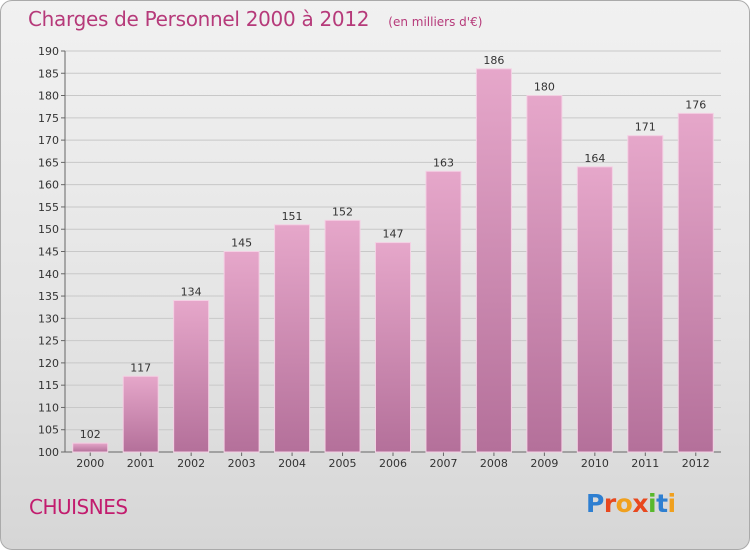 The image size is (750, 550). Describe the element at coordinates (393, 463) in the screenshot. I see `x-tick-label: 2006` at that location.